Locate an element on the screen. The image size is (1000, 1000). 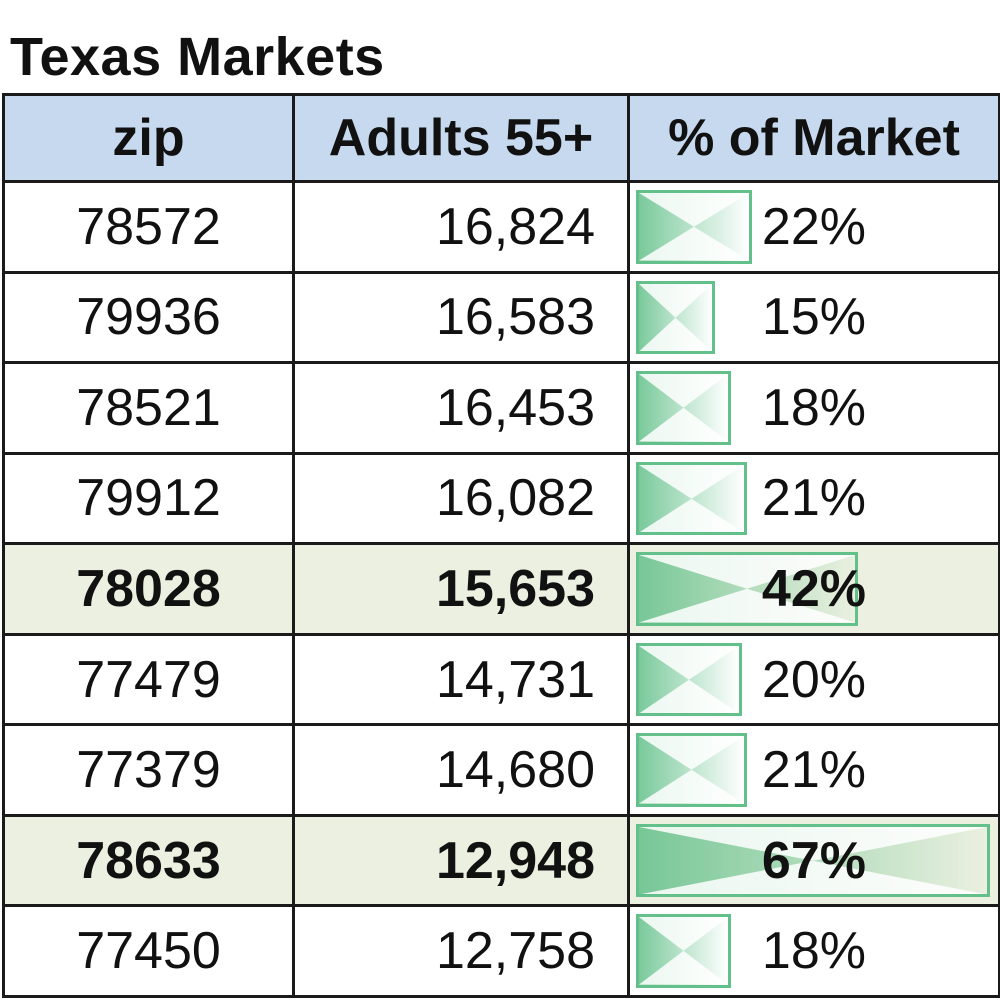
header-row: zip Adults 55+ % of Market is located at coordinates (501, 138).